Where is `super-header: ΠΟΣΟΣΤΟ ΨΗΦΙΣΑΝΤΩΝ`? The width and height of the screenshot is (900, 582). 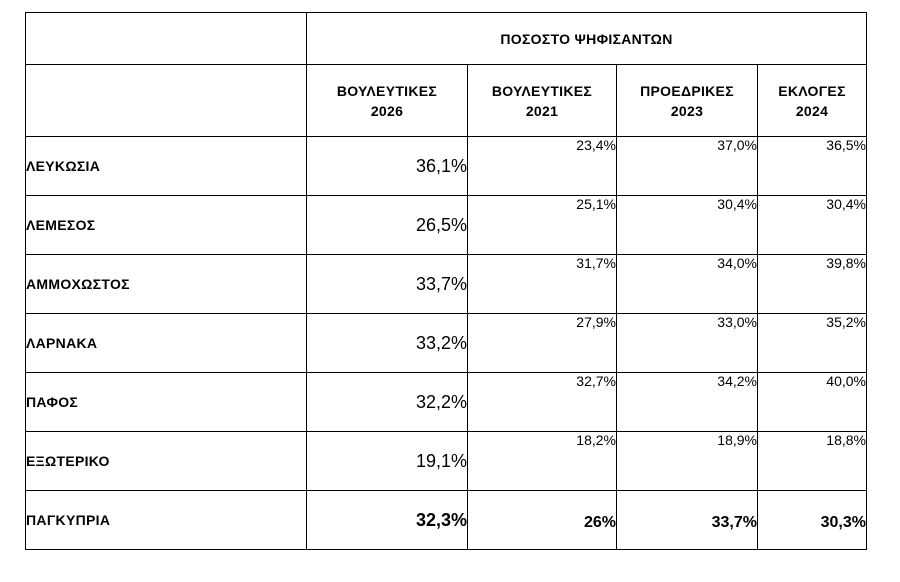
super-header: ΠΟΣΟΣΤΟ ΨΗΦΙΣΑΝΤΩΝ is located at coordinates (586, 38).